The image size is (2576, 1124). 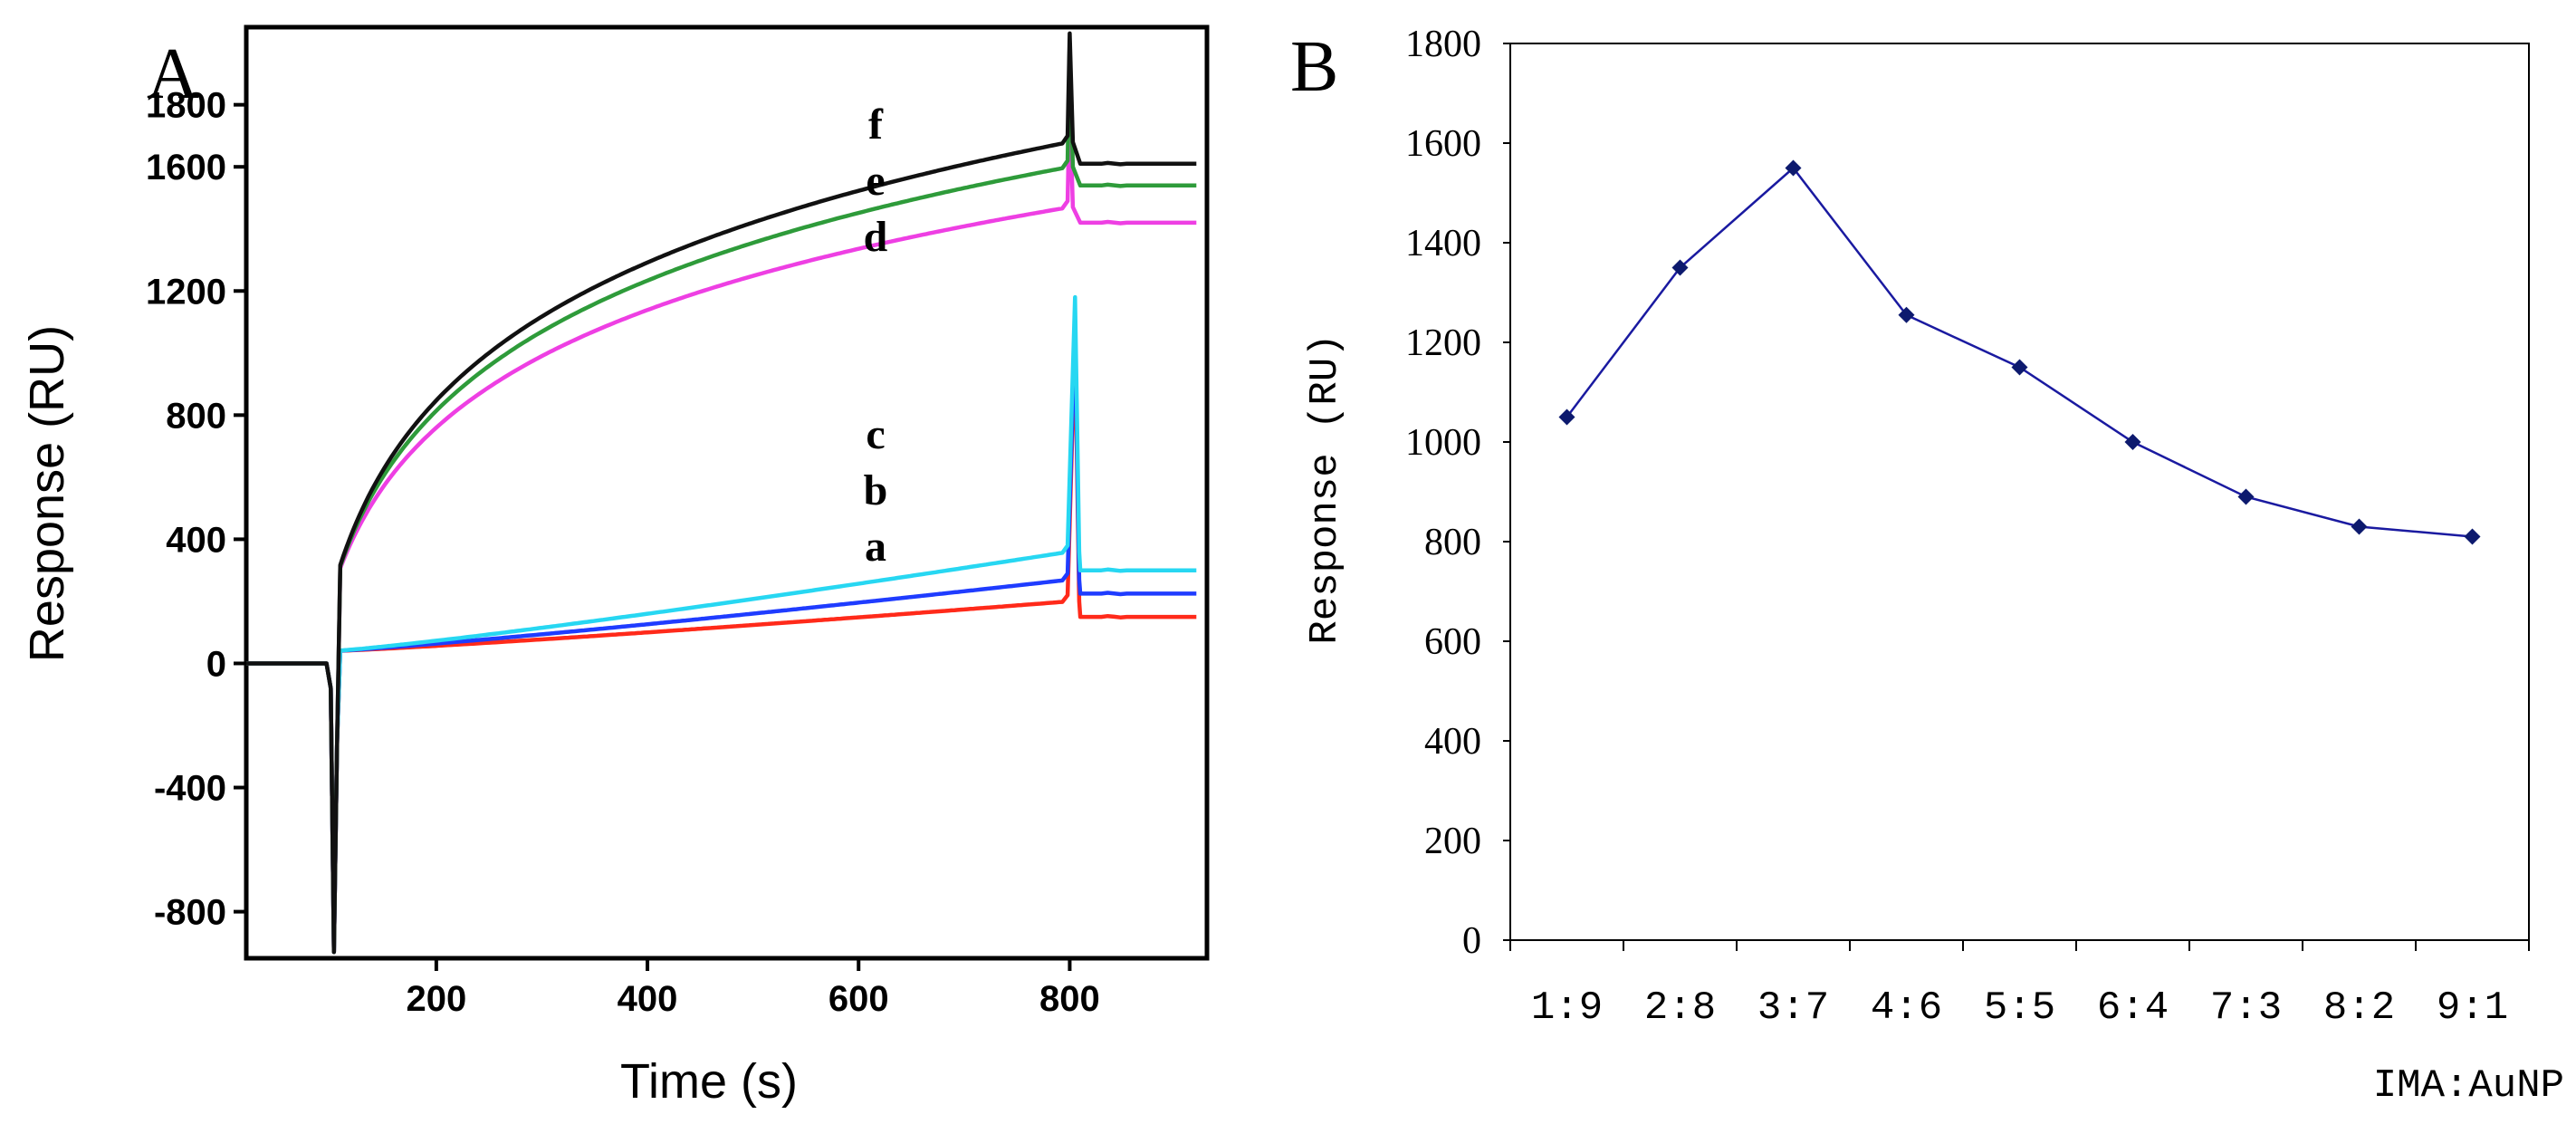 I want to click on panel-b-y-ticks: 0 200 400 600 800 1000 1200 1400 1600 1800, so click(x=1457, y=493).